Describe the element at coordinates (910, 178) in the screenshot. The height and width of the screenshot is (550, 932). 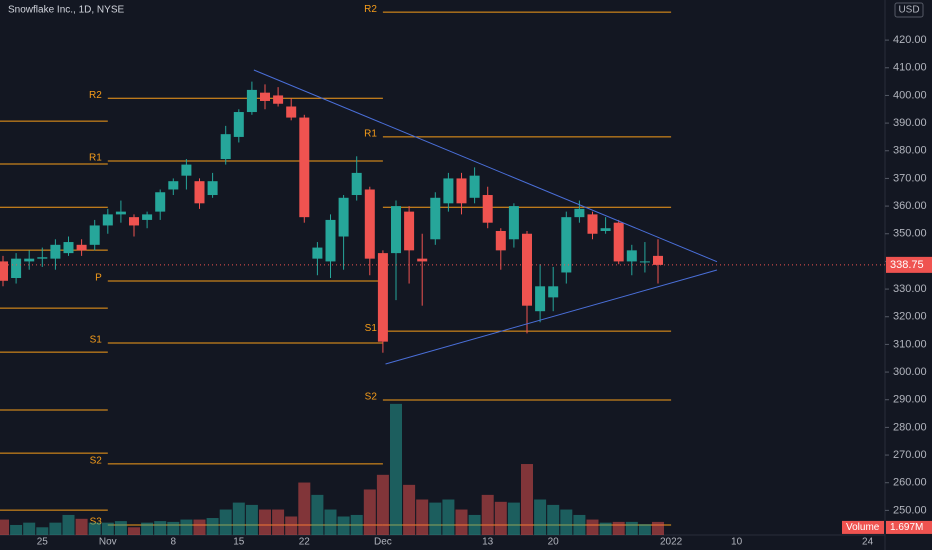
I see `y-tick-label: 370.00` at that location.